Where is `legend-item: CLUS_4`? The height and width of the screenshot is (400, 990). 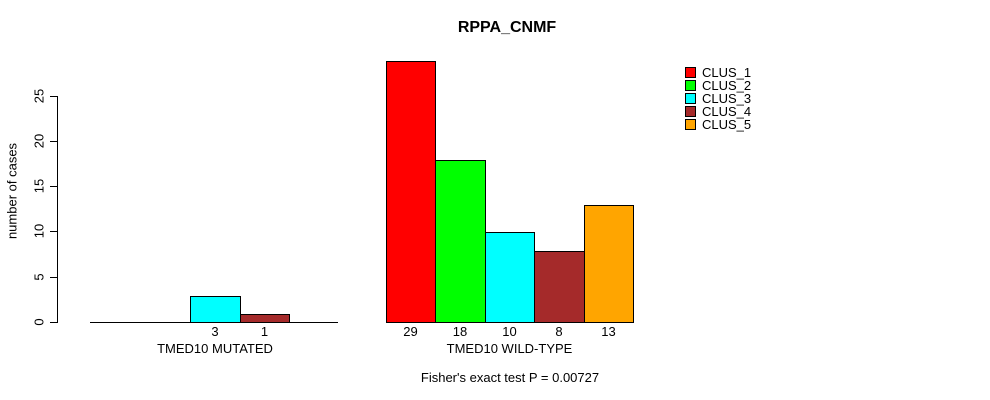
legend-item: CLUS_4 is located at coordinates (718, 111).